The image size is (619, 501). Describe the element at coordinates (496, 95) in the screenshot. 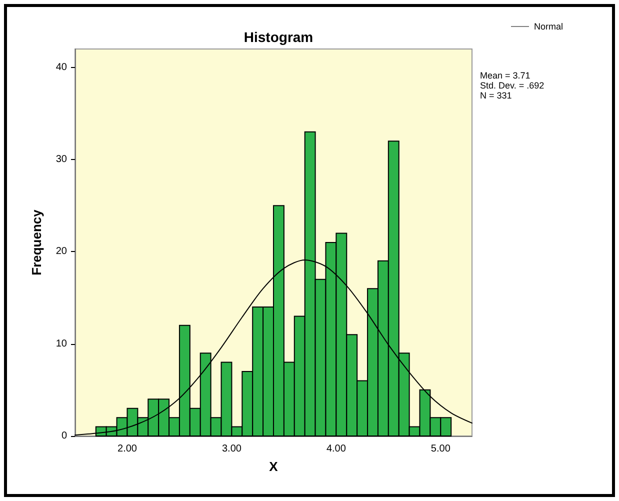

I see `text: N = 331` at that location.